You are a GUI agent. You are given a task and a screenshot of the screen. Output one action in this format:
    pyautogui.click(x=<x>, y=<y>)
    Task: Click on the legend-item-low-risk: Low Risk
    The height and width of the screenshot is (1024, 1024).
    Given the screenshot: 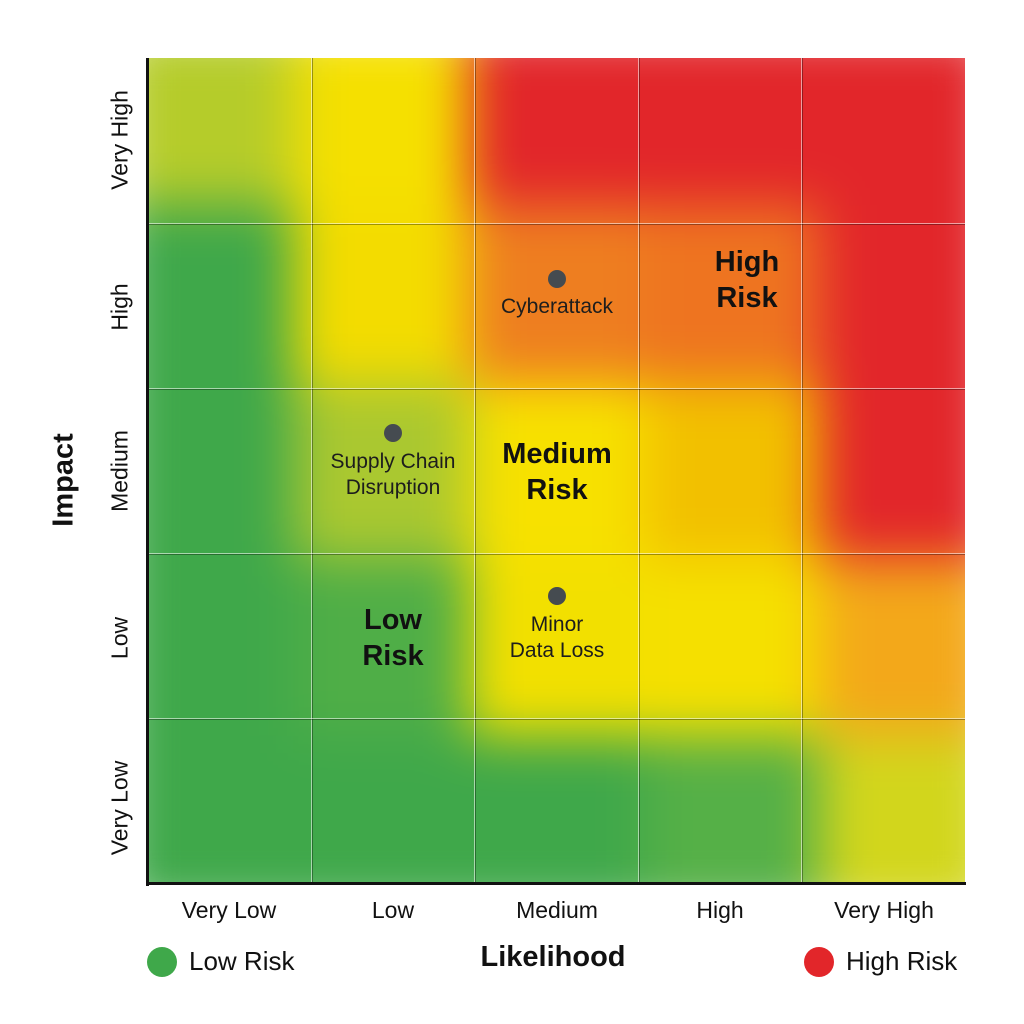 What is the action you would take?
    pyautogui.click(x=220, y=961)
    